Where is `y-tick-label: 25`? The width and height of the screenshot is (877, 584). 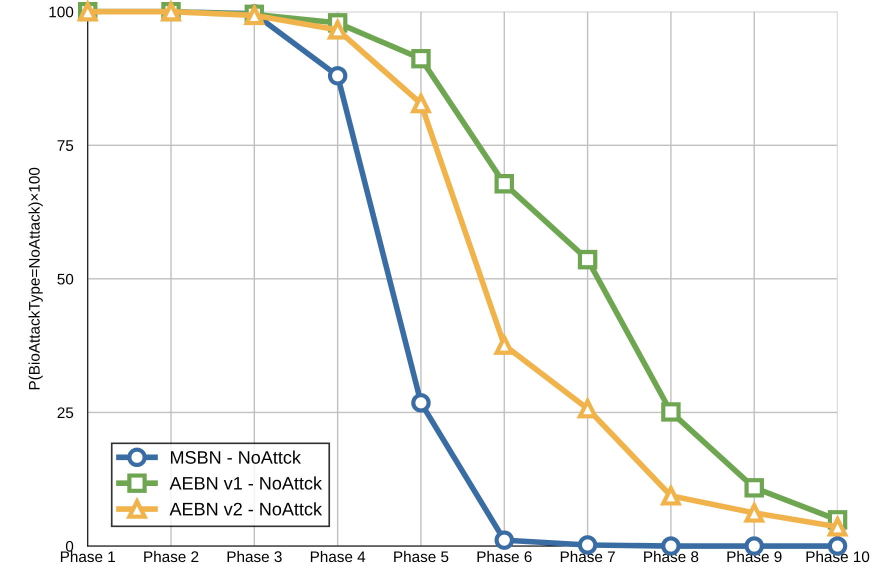
y-tick-label: 25 is located at coordinates (66, 412).